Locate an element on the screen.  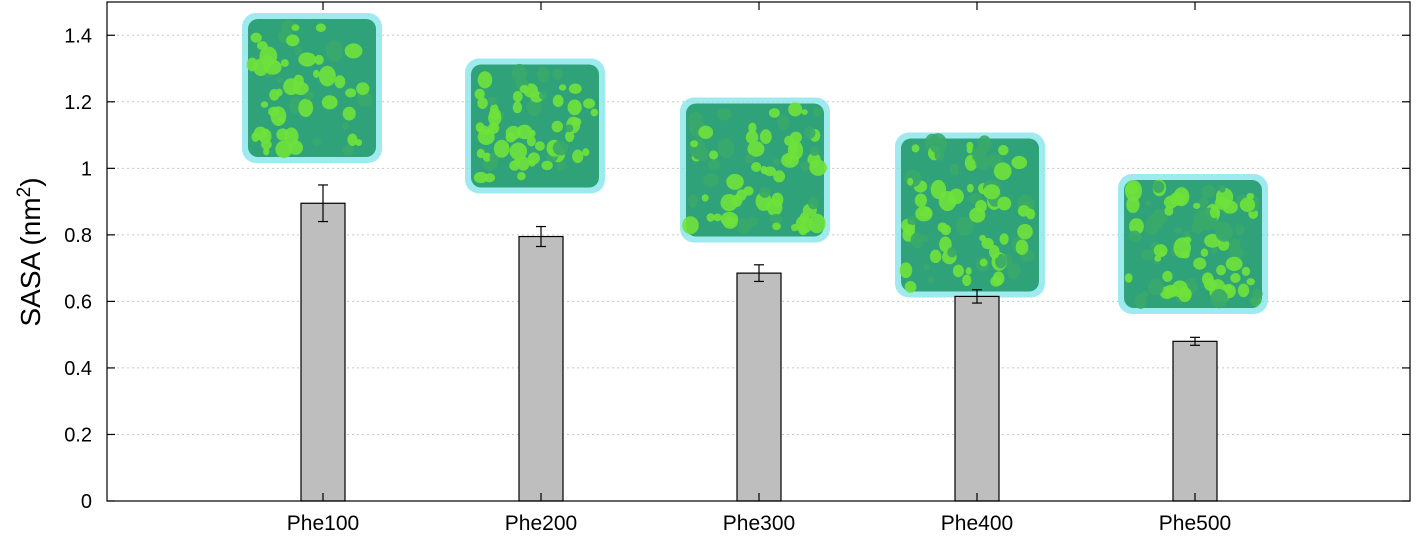
y-tick-label: 1.4 is located at coordinates (78, 36).